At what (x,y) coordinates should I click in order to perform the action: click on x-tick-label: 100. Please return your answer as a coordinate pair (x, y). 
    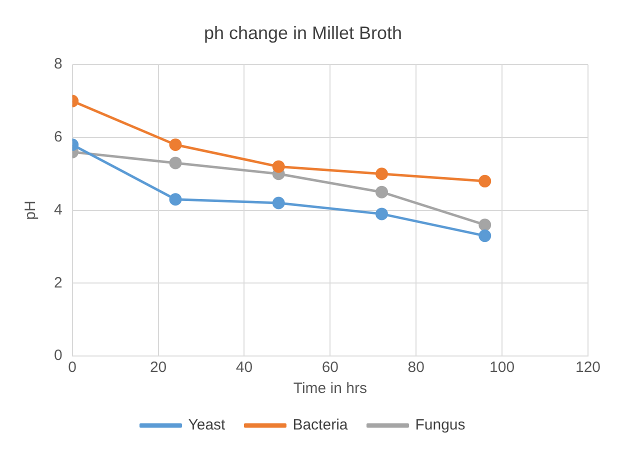
    Looking at the image, I should click on (502, 367).